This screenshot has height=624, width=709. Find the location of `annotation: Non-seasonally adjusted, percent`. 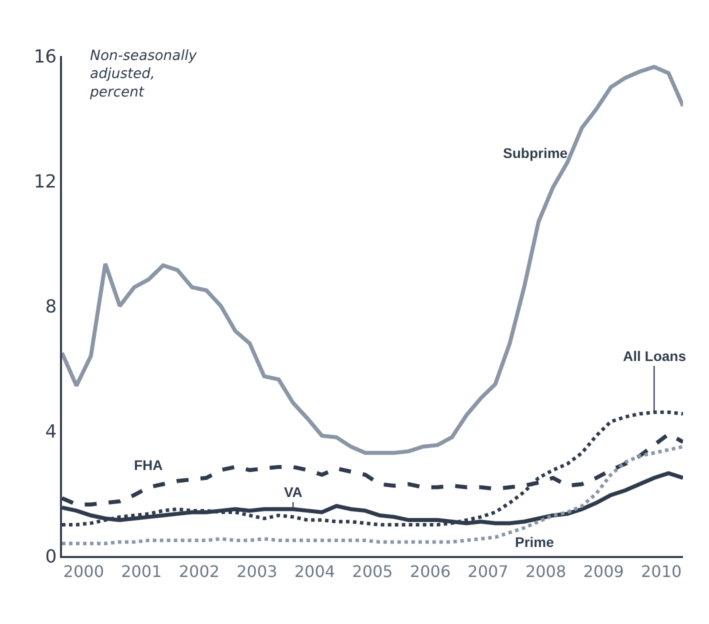

annotation: Non-seasonally adjusted, percent is located at coordinates (143, 74).